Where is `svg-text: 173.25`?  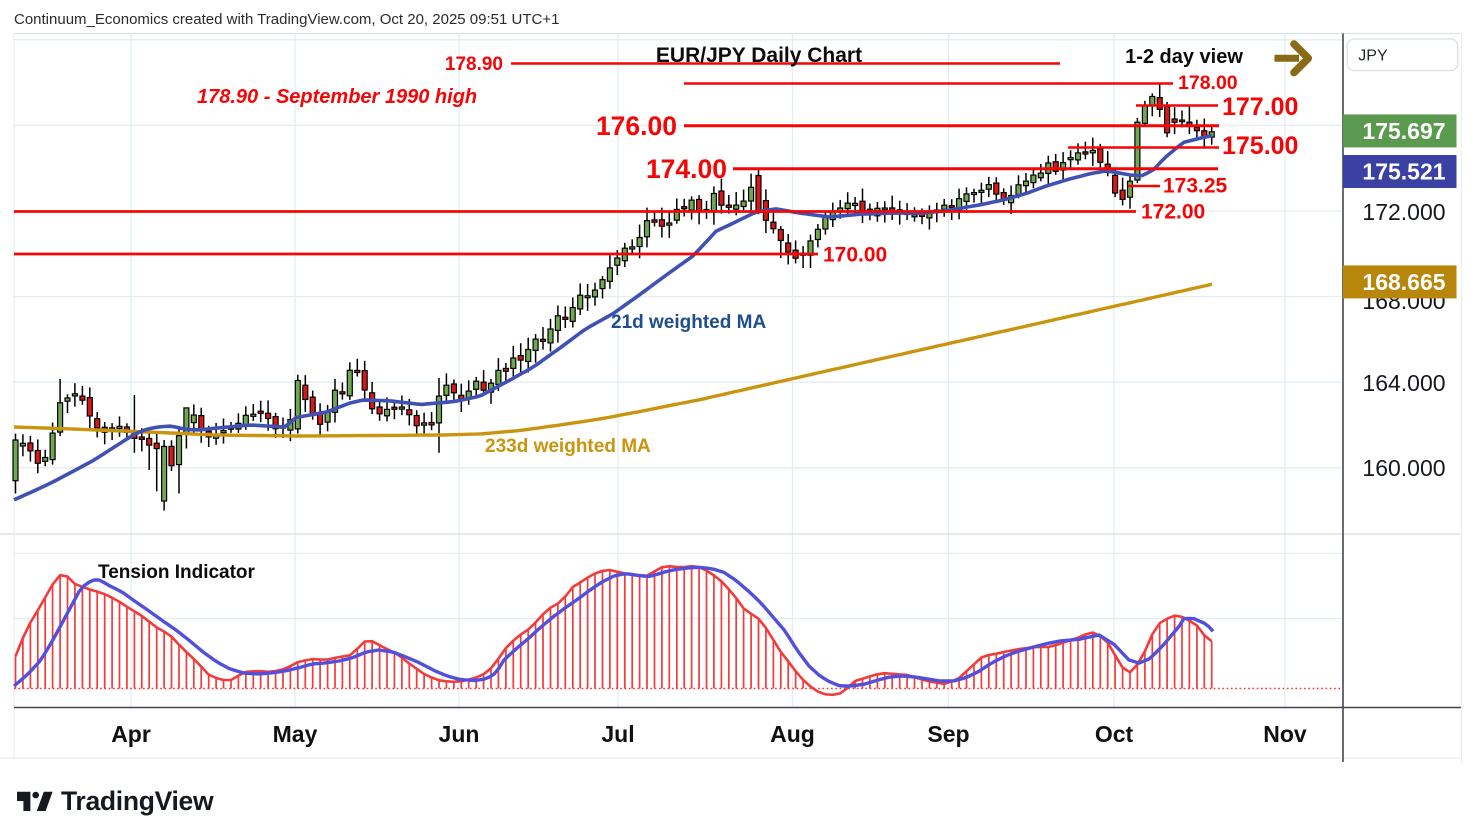 svg-text: 173.25 is located at coordinates (1195, 186).